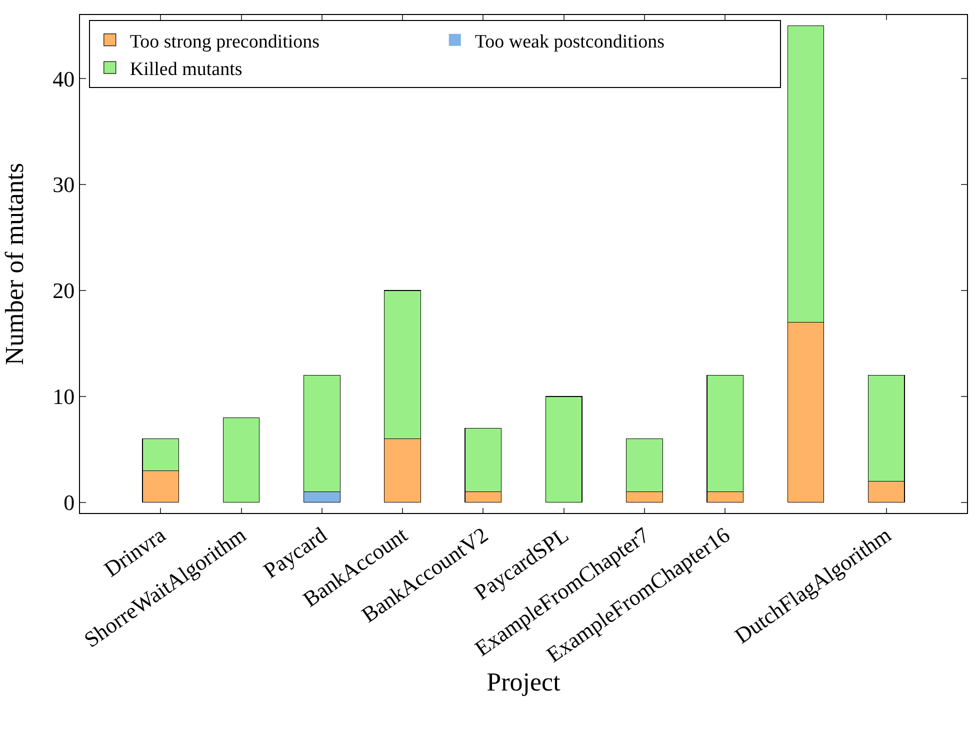 Image resolution: width=977 pixels, height=733 pixels. I want to click on y-axis-title: Number of mutants, so click(14, 264).